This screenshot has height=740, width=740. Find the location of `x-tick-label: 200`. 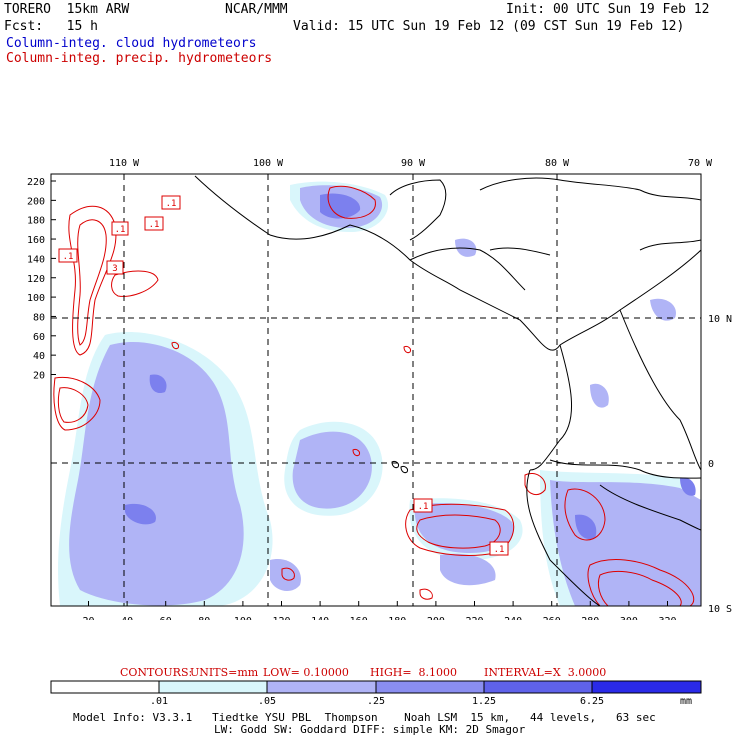

x-tick-label: 200 is located at coordinates (436, 618).